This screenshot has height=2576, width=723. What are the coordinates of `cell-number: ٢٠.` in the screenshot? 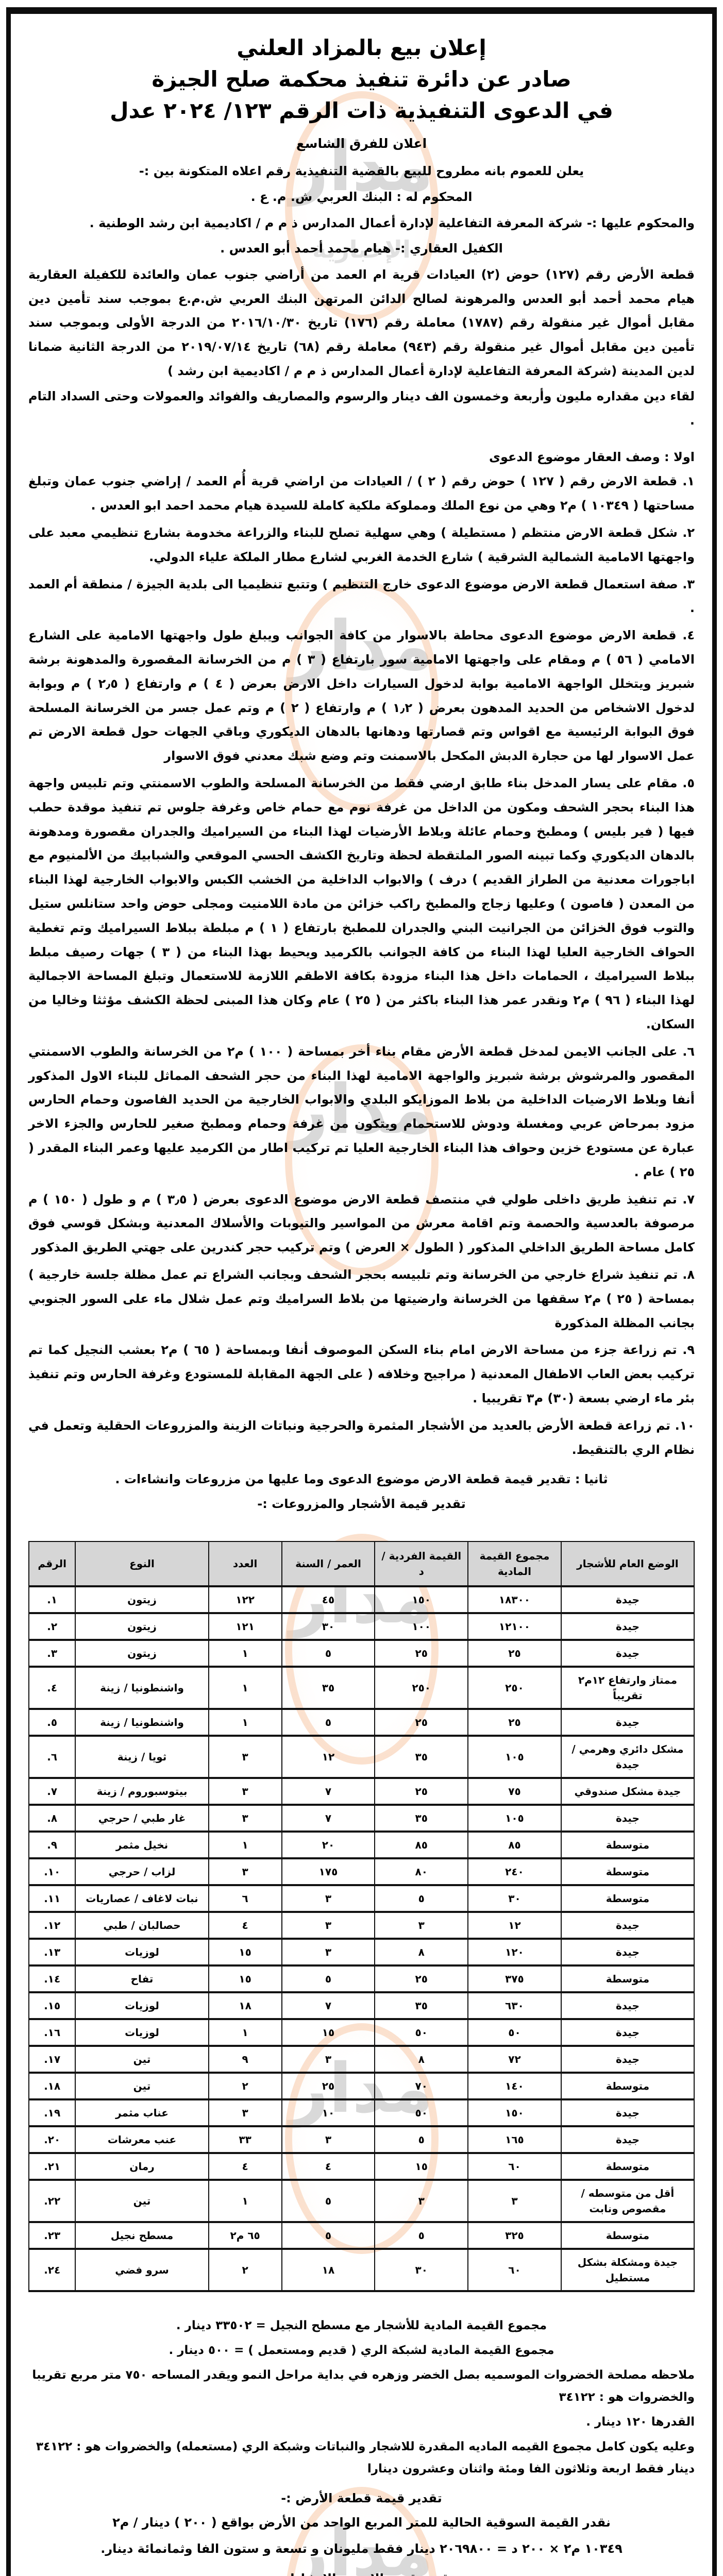 It's located at (52, 2140).